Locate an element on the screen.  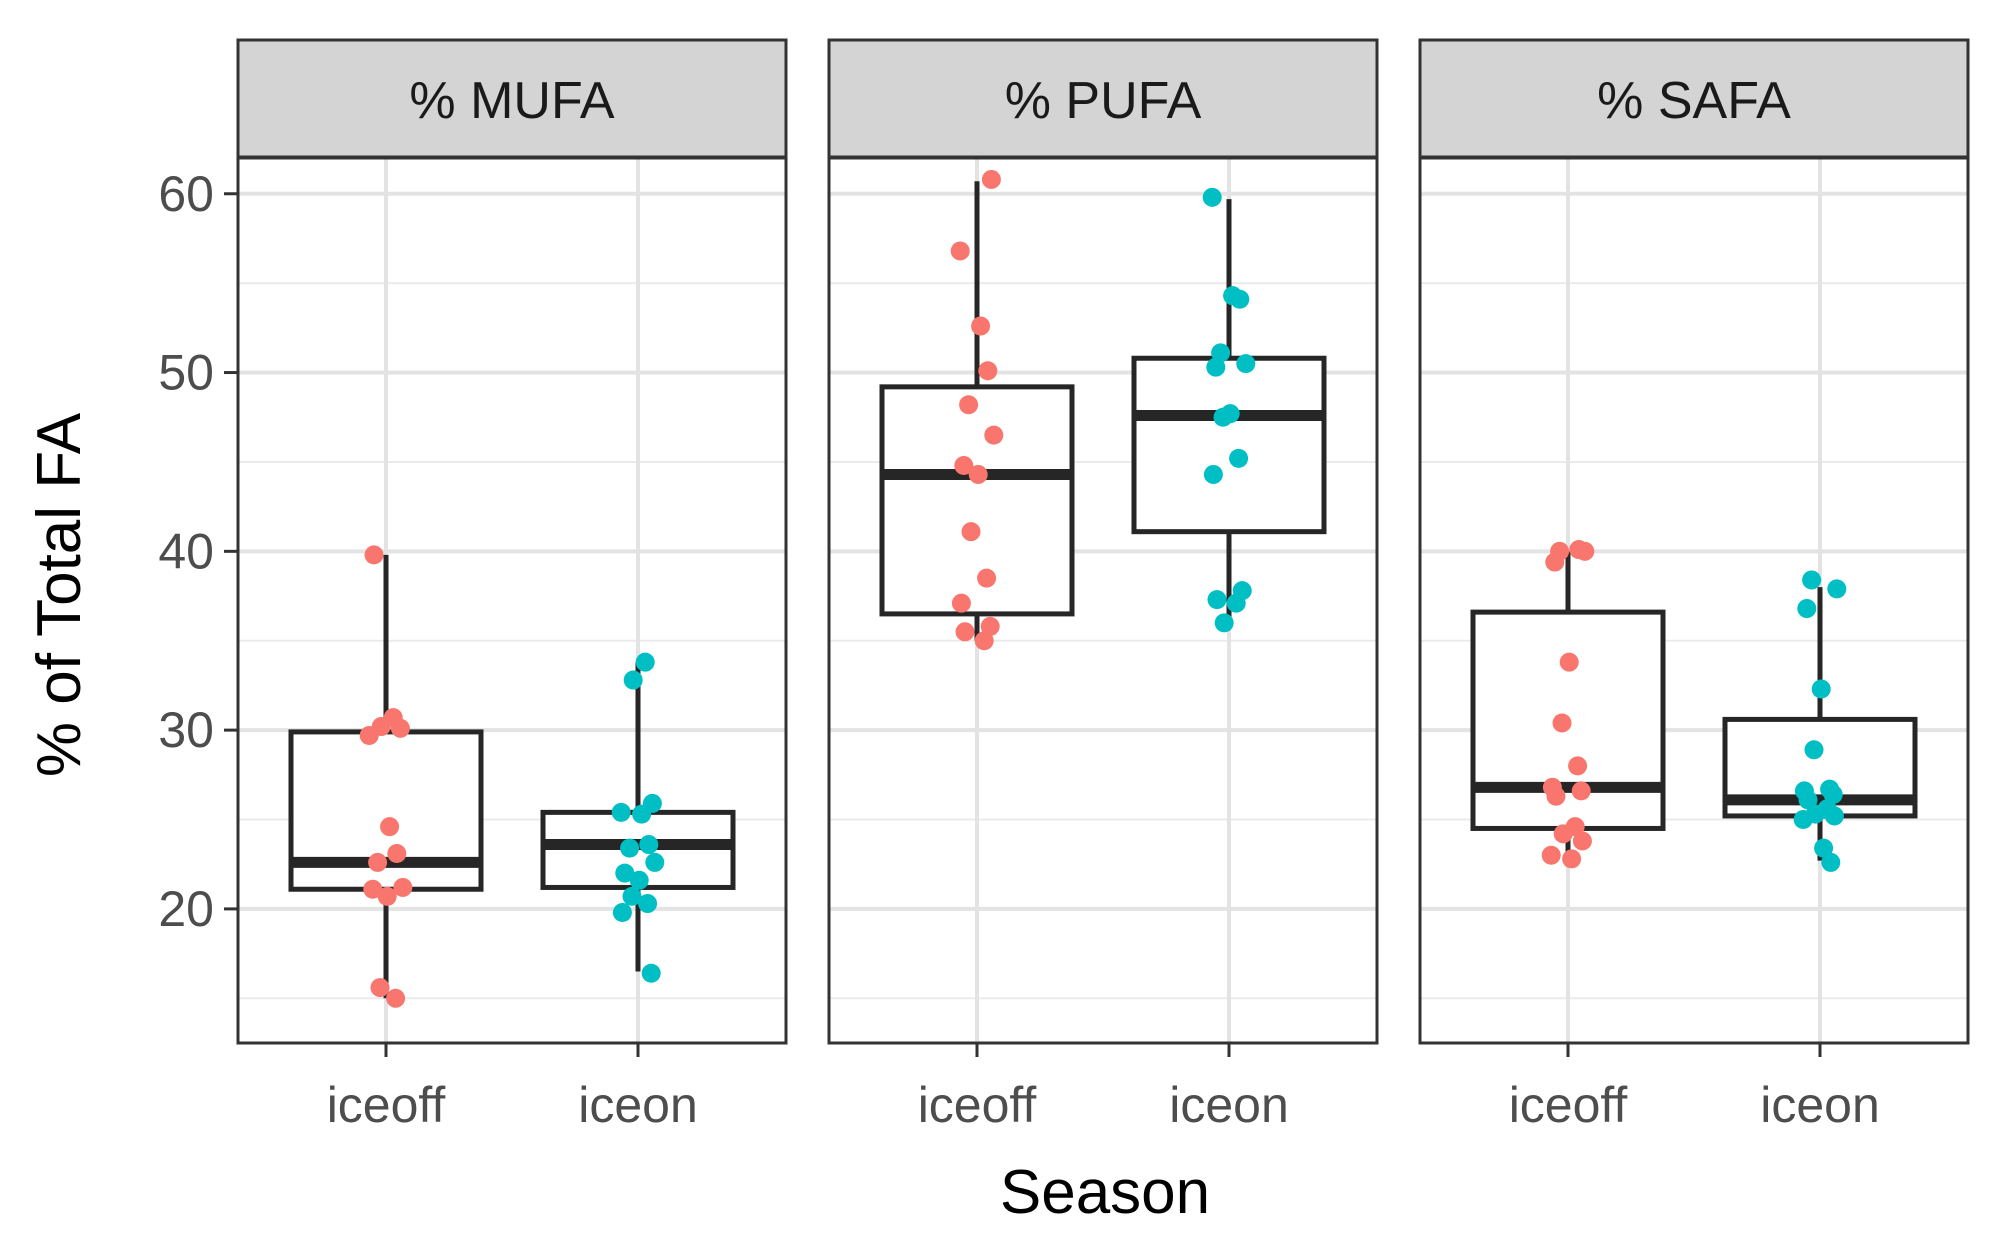
y-axis-title: % of Total FA is located at coordinates (59, 594).